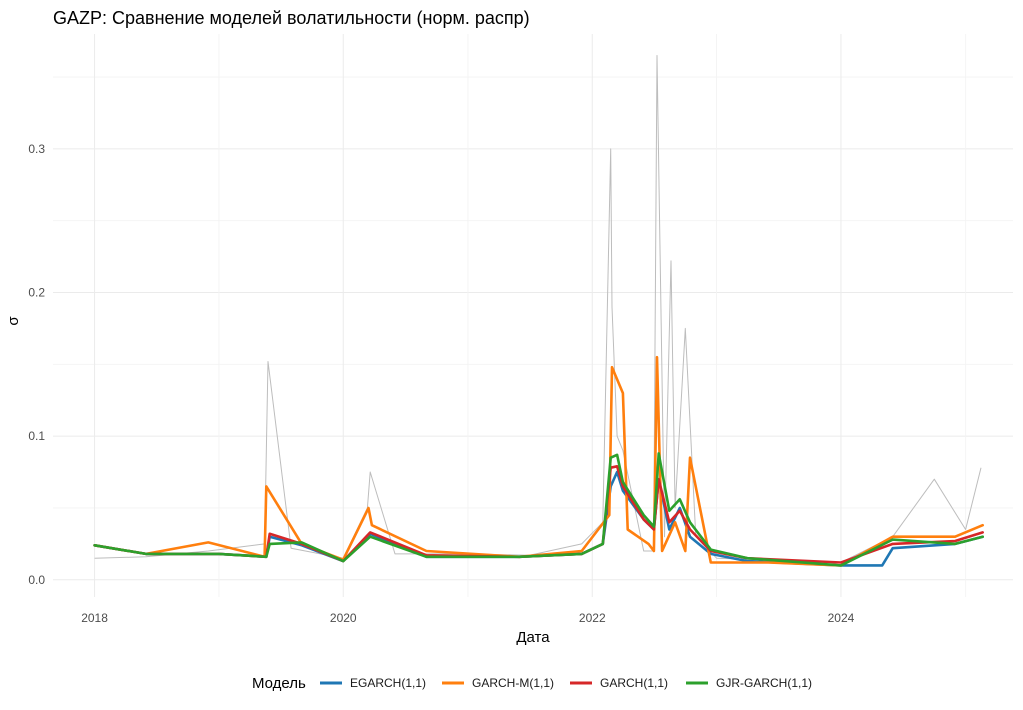 The height and width of the screenshot is (710, 1023). What do you see at coordinates (36, 436) in the screenshot?
I see `y-tick-label: 0.1` at bounding box center [36, 436].